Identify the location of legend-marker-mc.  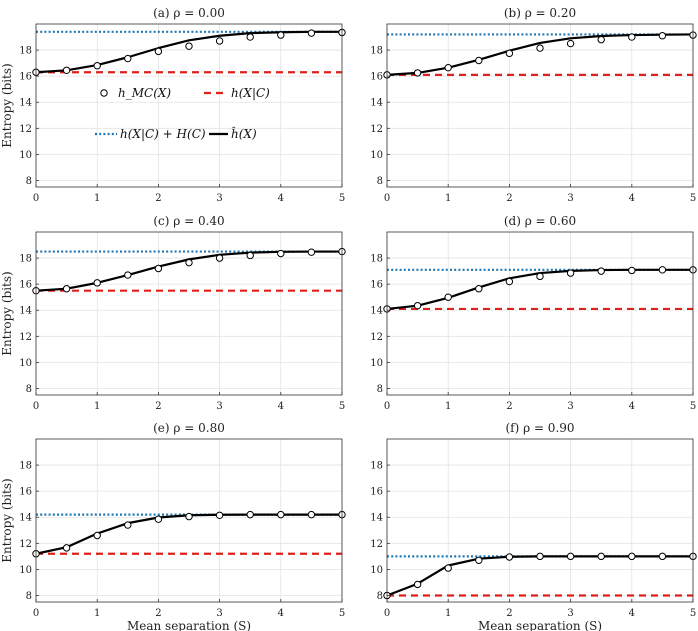
(104, 93).